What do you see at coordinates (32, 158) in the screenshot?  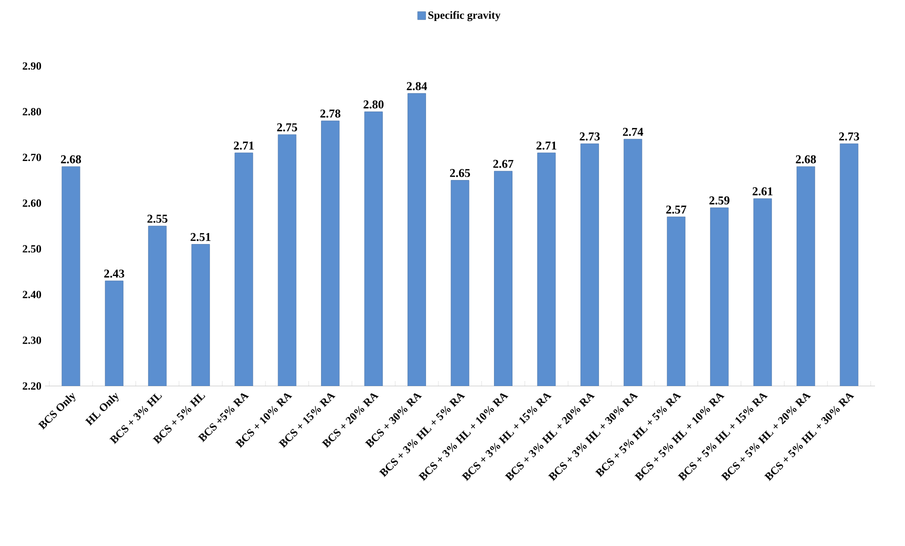 I see `y-tick-label: 2.70` at bounding box center [32, 158].